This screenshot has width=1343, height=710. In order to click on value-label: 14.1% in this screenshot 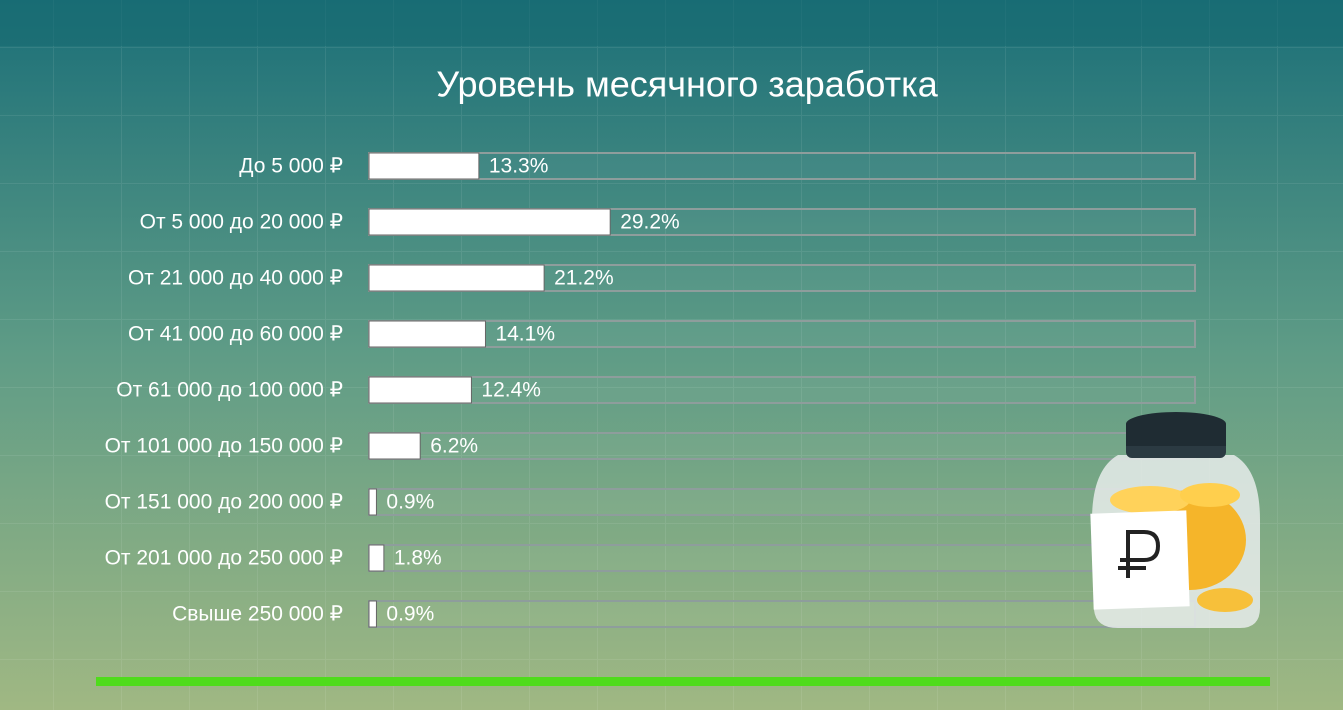, I will do `click(525, 334)`.